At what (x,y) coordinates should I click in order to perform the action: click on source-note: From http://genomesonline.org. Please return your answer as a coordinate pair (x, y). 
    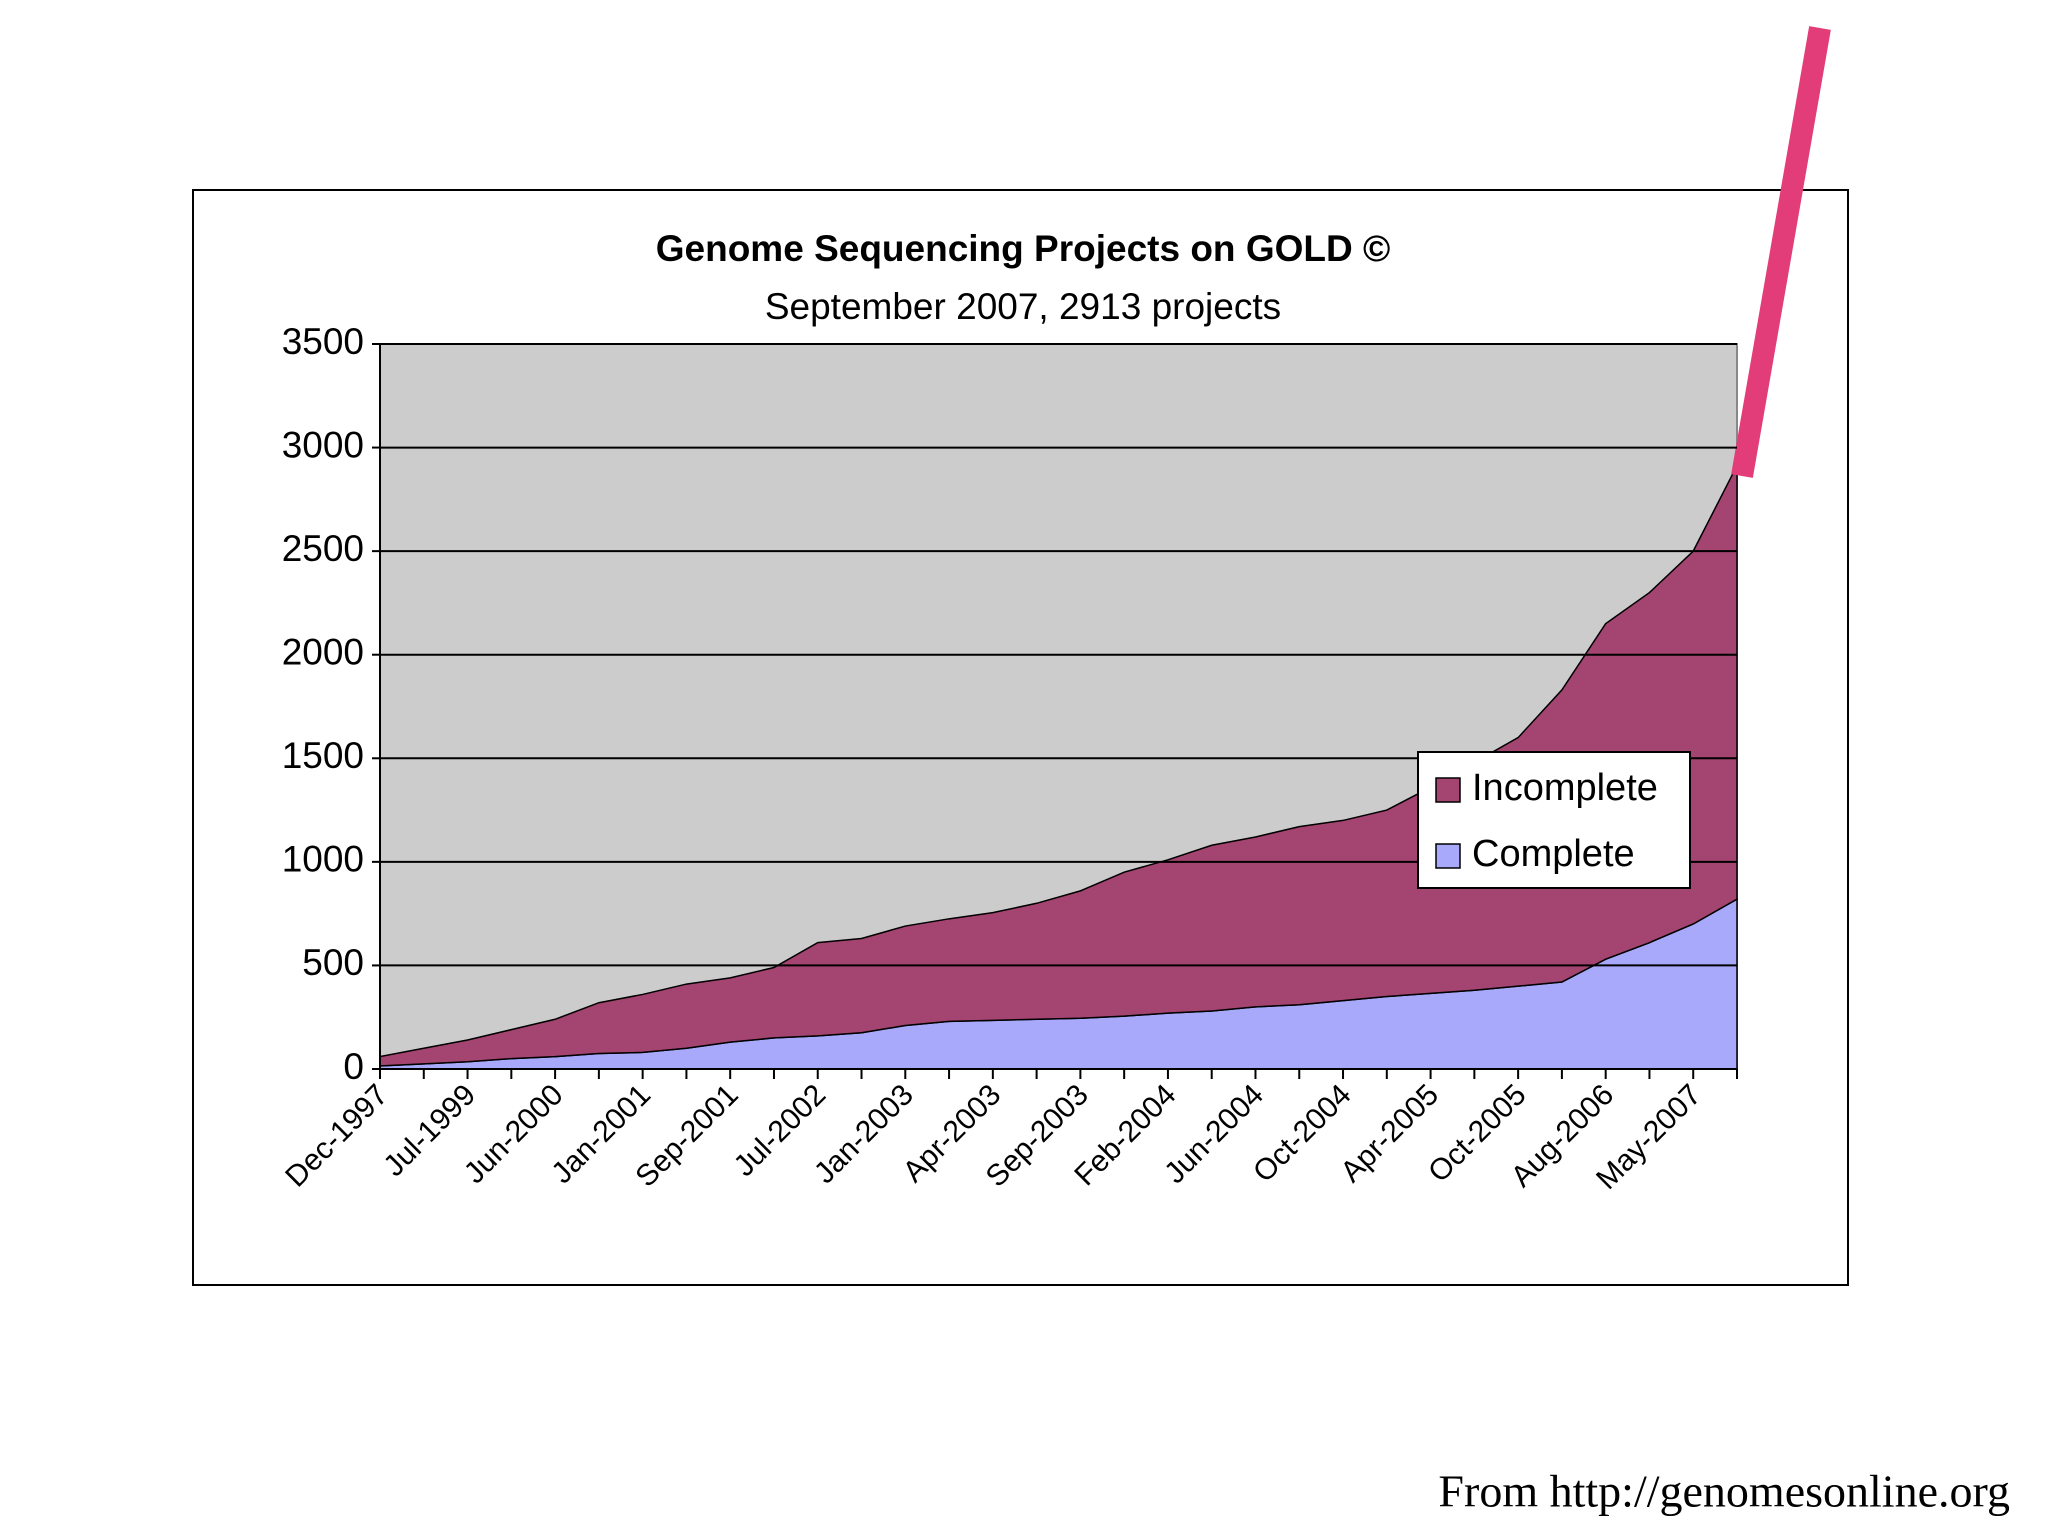
    Looking at the image, I should click on (1724, 1491).